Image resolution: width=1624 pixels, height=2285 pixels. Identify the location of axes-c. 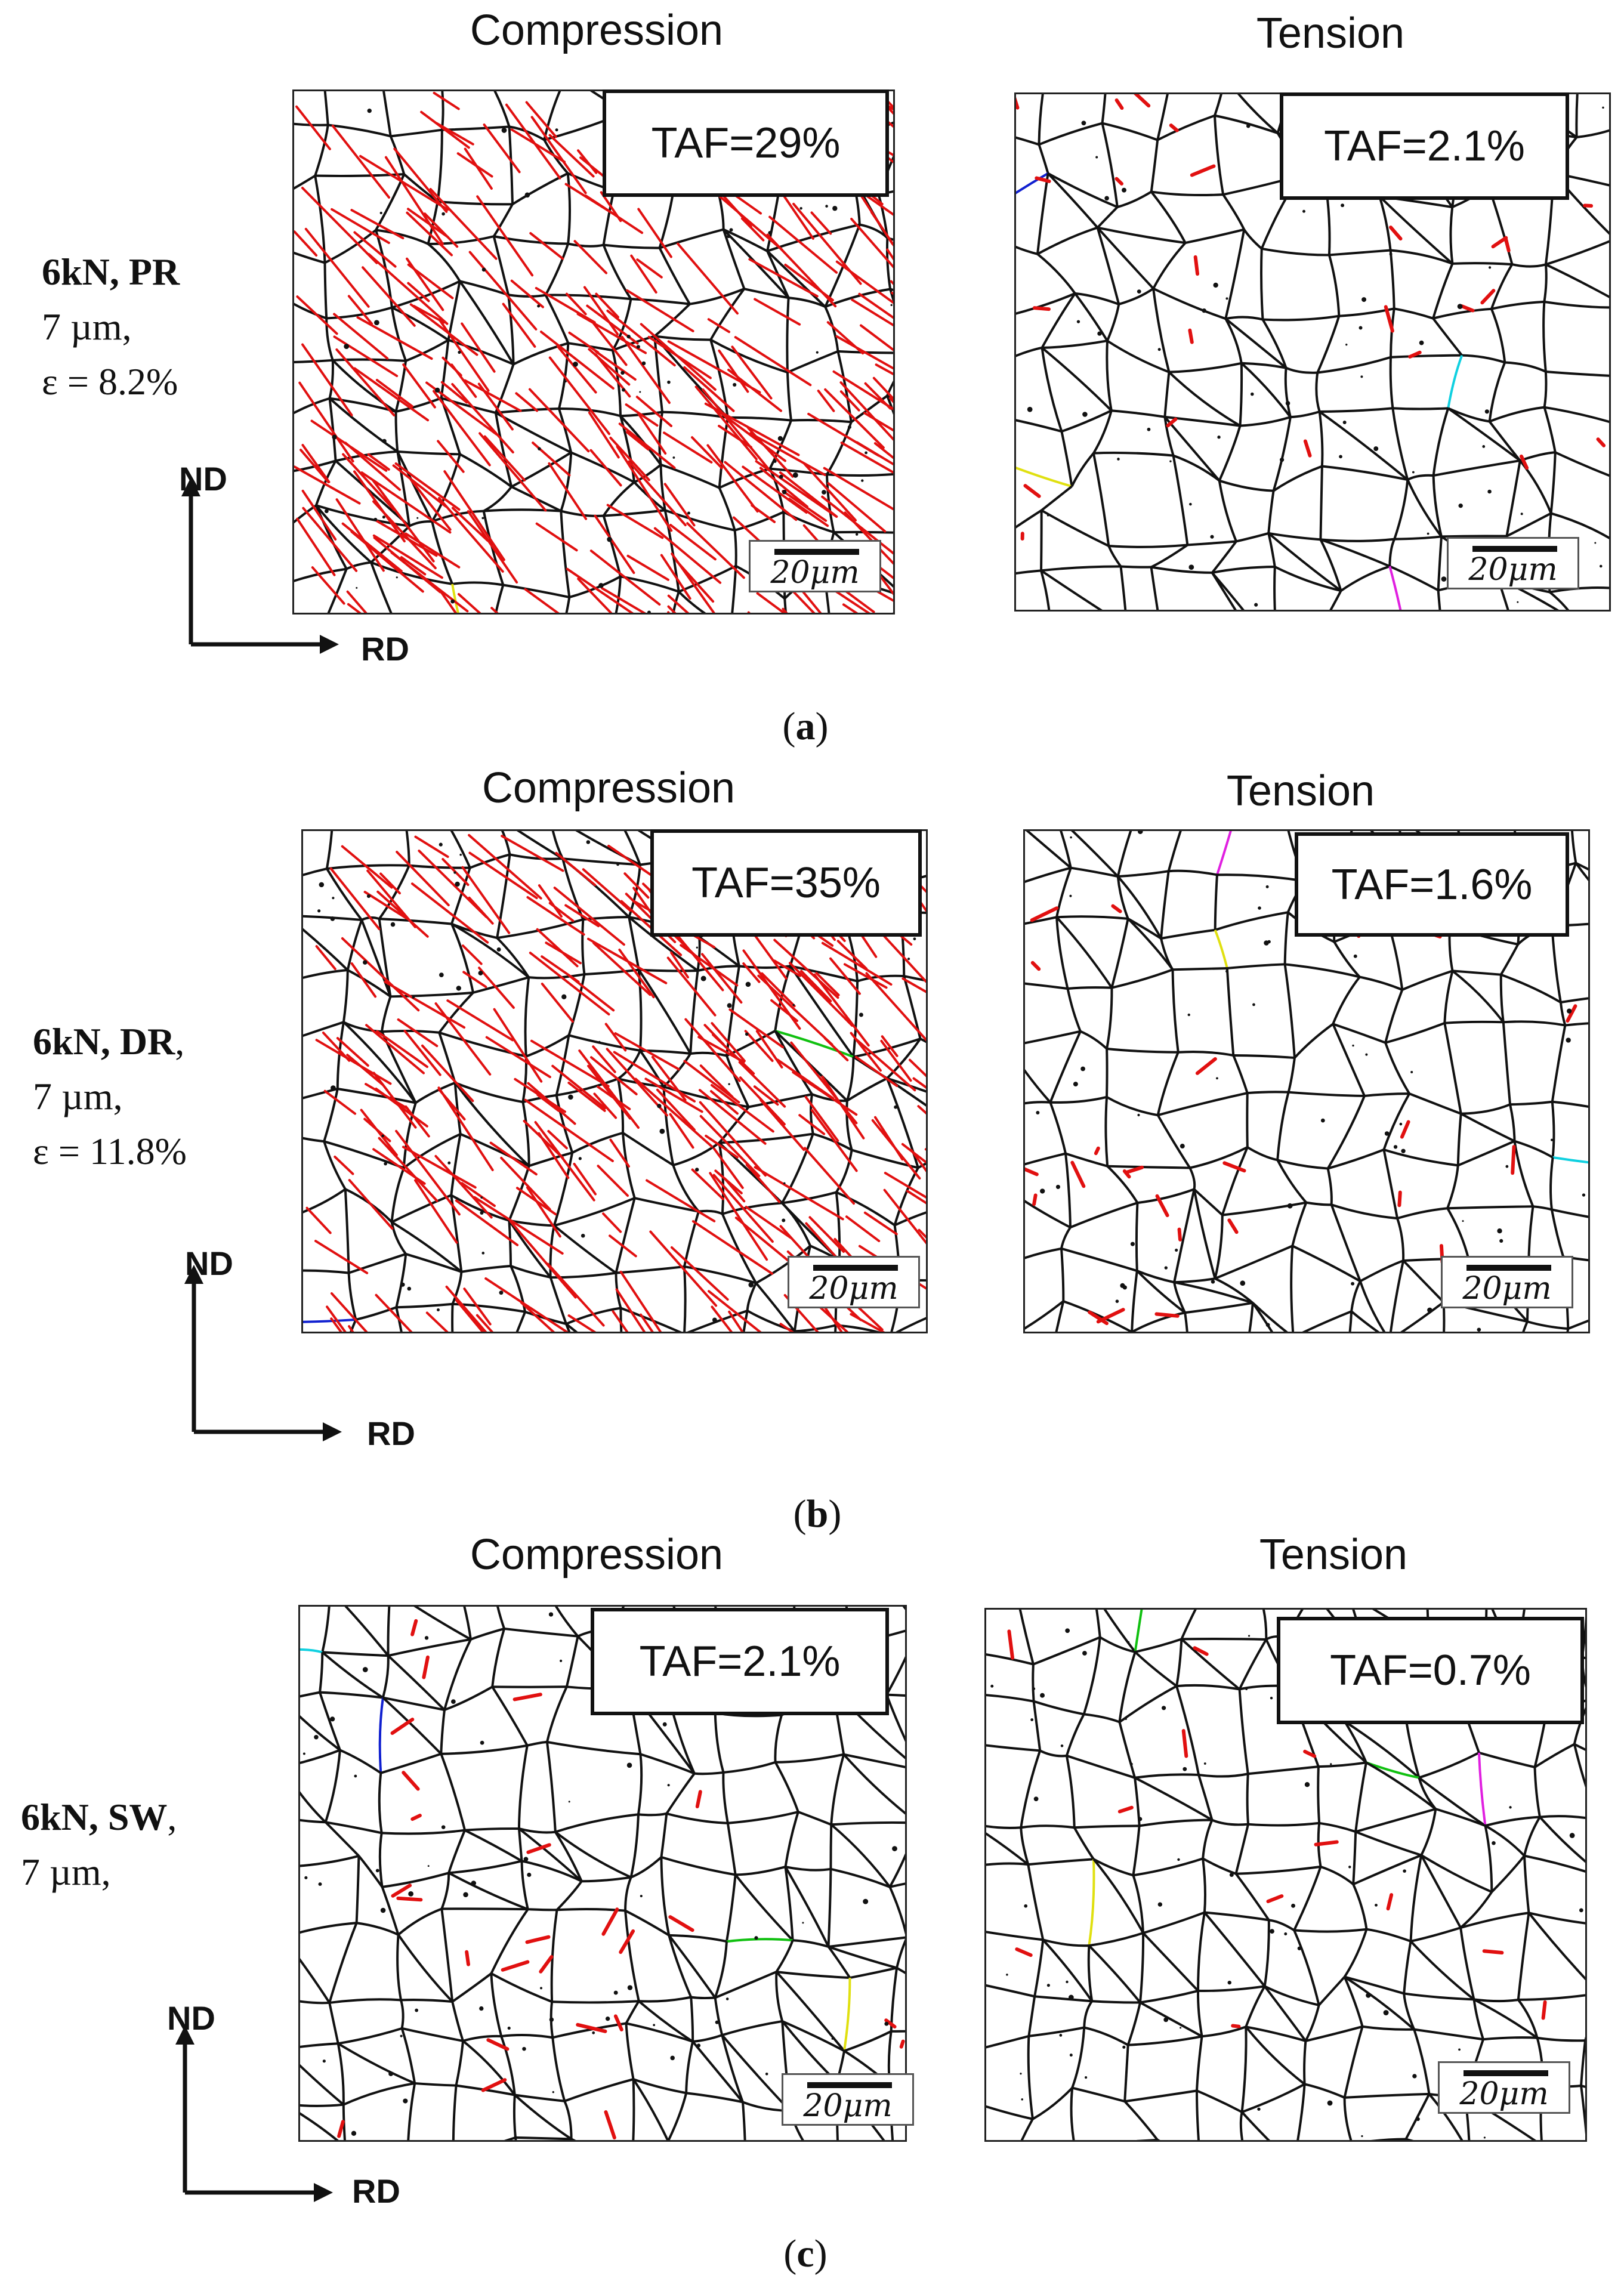
(254, 2113).